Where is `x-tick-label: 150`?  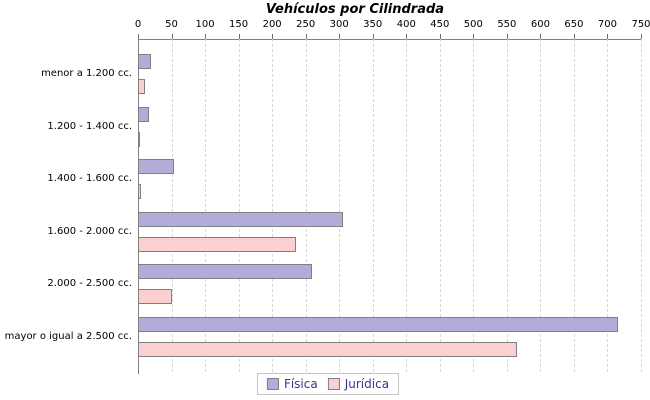 x-tick-label: 150 is located at coordinates (239, 24).